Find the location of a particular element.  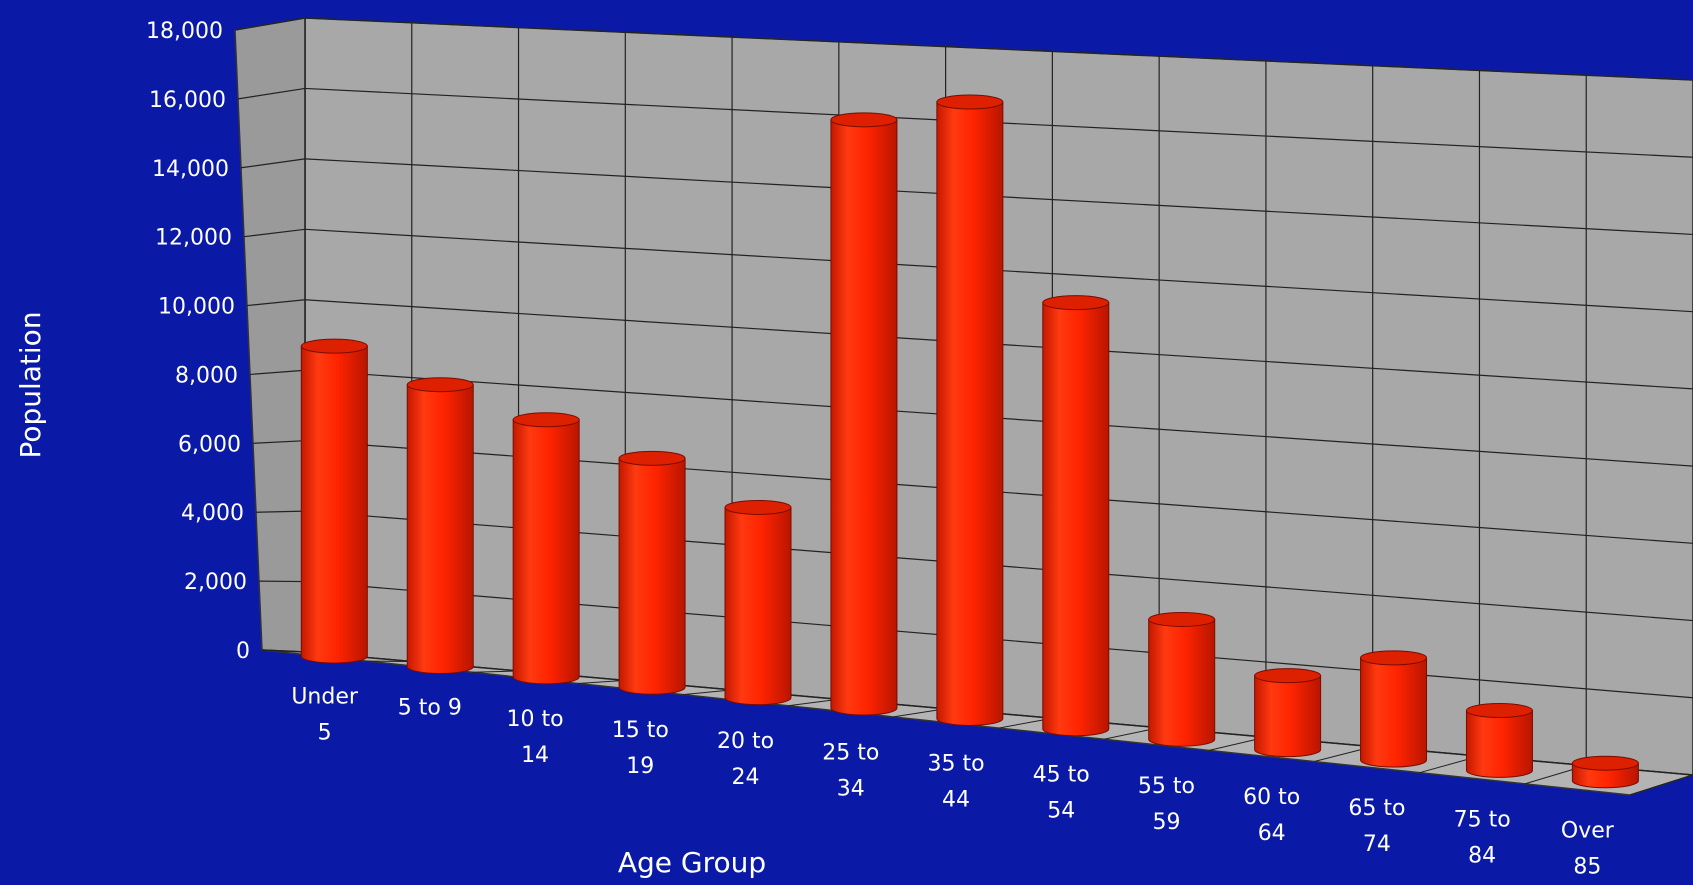

x-tick-label: 34 is located at coordinates (851, 788).